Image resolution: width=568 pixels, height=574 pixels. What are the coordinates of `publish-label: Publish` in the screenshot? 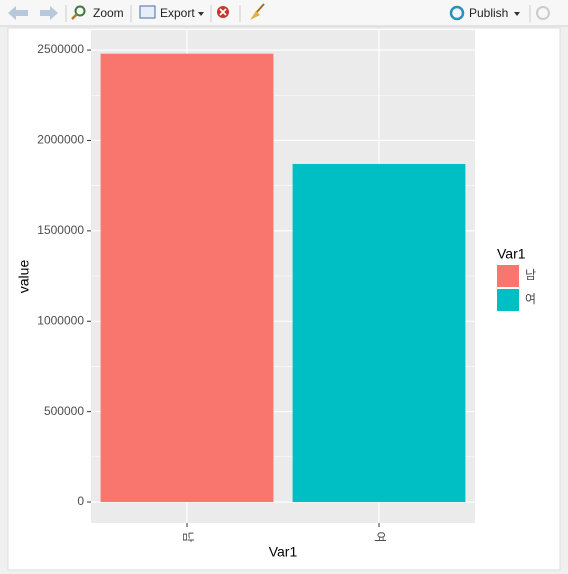 It's located at (488, 13).